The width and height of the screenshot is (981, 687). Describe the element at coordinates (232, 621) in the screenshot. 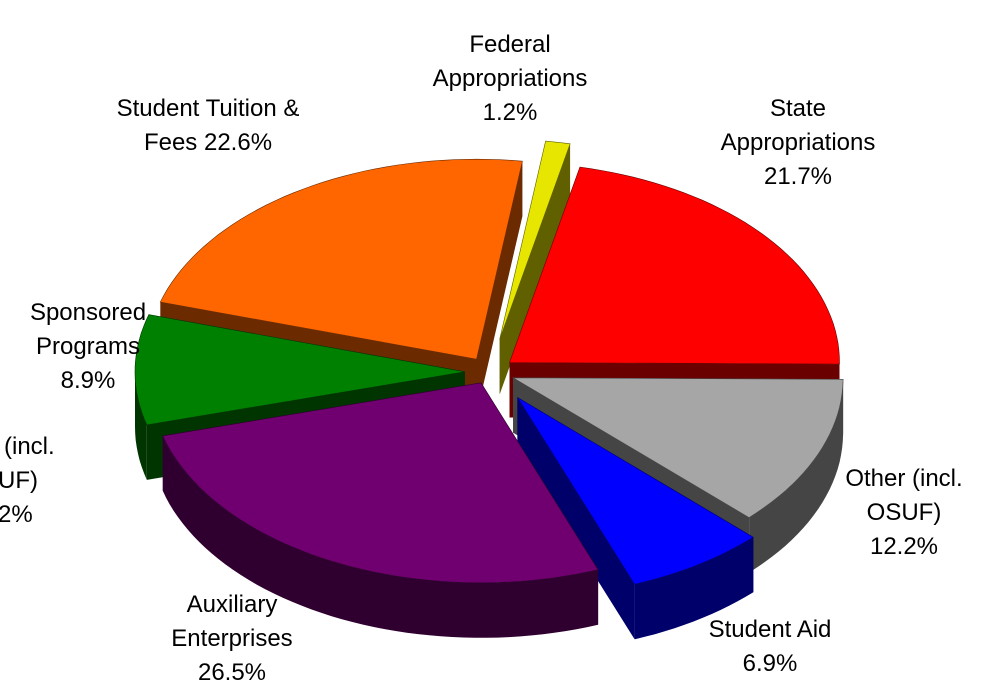

I see `category-name: Auxiliary Enterprises` at that location.